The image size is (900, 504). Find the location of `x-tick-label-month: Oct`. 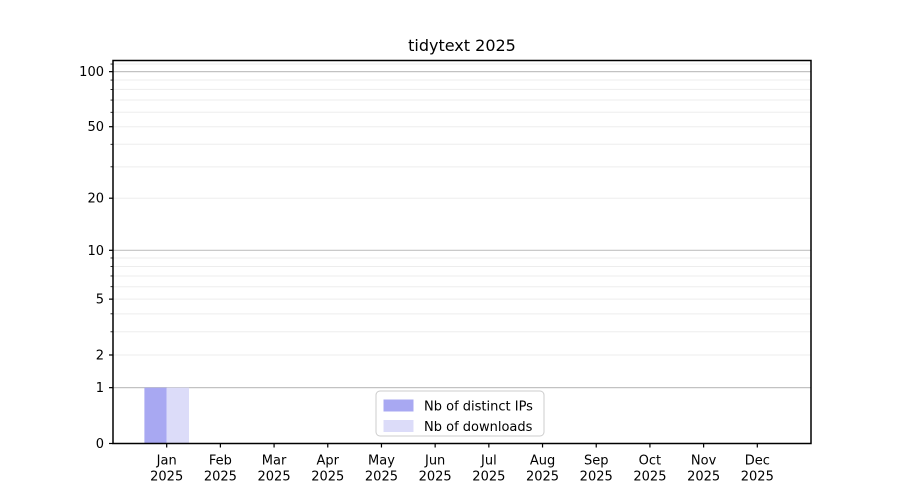

x-tick-label-month: Oct is located at coordinates (650, 461).